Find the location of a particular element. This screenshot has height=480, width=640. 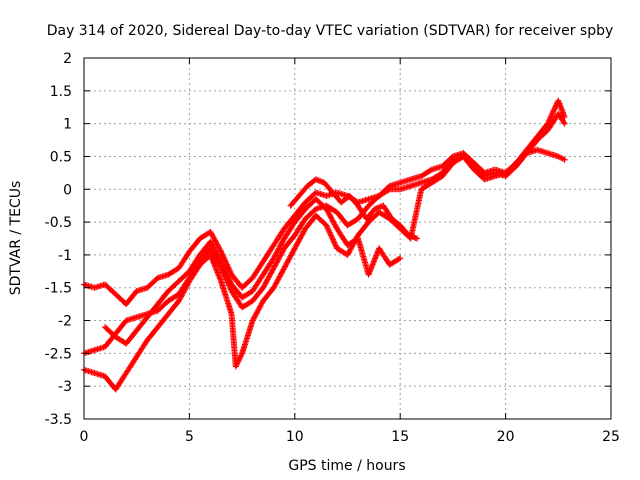

y-tick-label: 2 is located at coordinates (67, 59).